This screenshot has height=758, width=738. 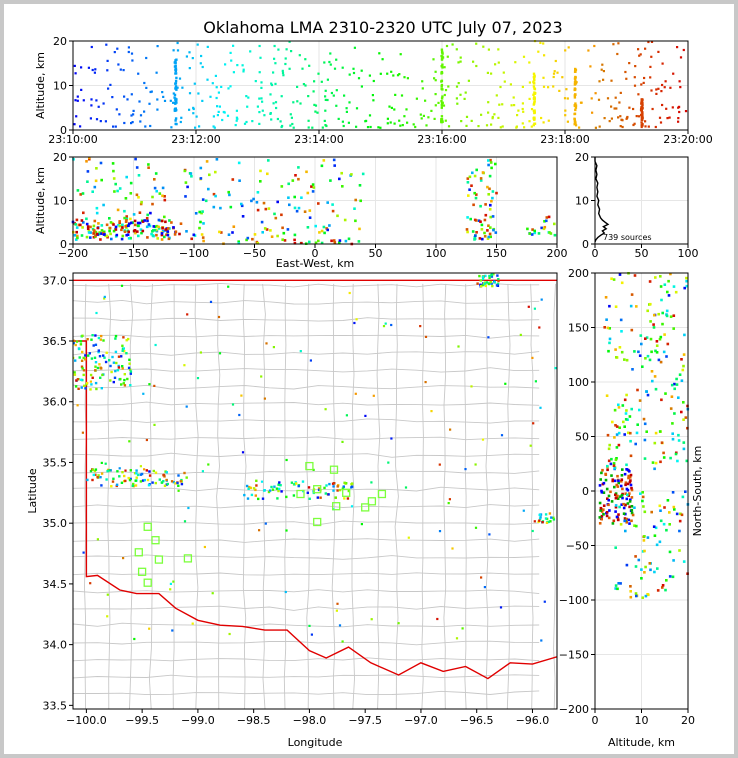 I want to click on ew-xtick-label: 150, so click(x=496, y=253).